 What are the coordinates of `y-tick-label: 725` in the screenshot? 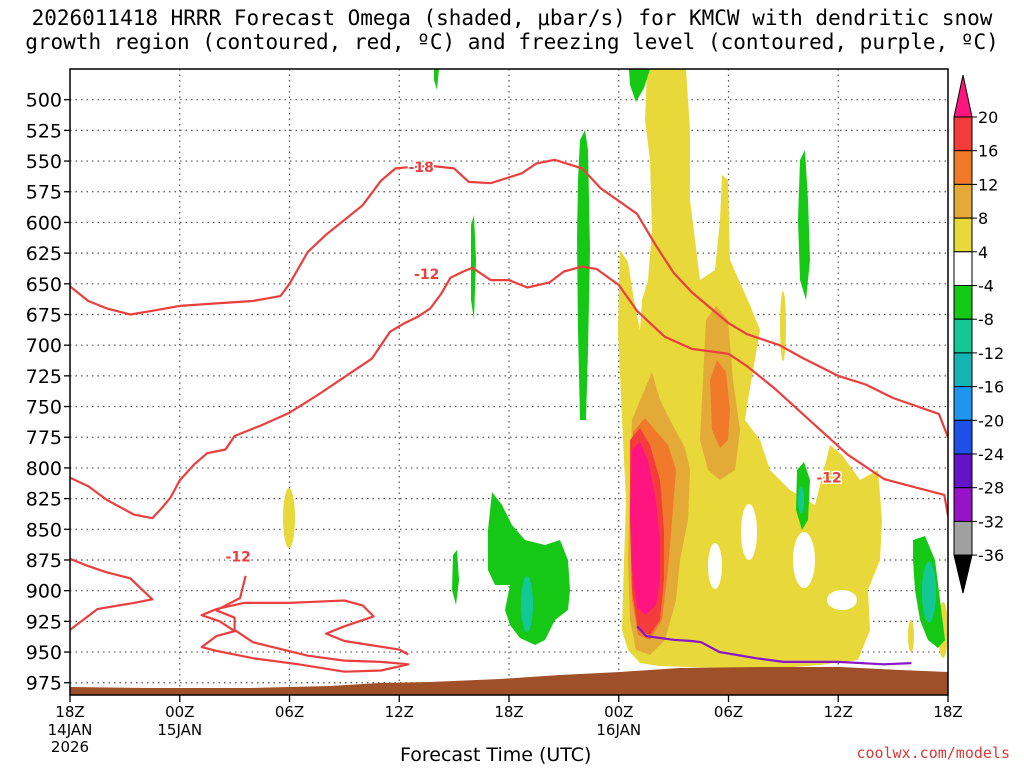 It's located at (44, 377).